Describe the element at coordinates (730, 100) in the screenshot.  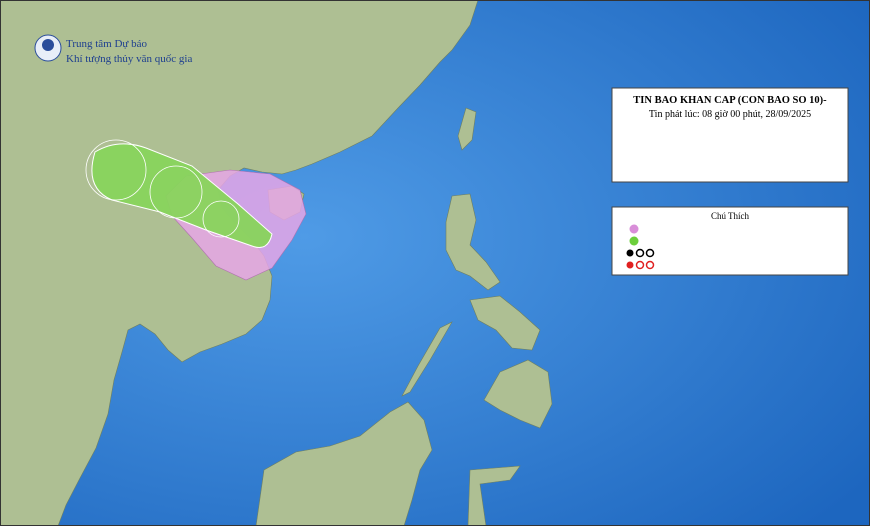
I see `bulletin-title: TIN BAO KHAN CAP (CON BAO SO 10)-` at that location.